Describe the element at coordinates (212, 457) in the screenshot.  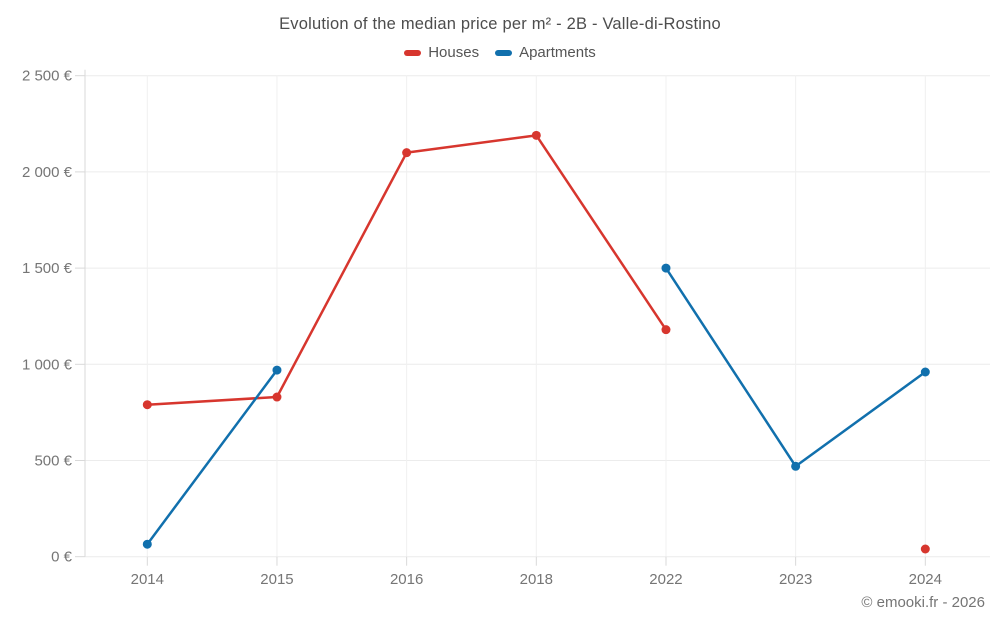
I see `series-line-apartments` at that location.